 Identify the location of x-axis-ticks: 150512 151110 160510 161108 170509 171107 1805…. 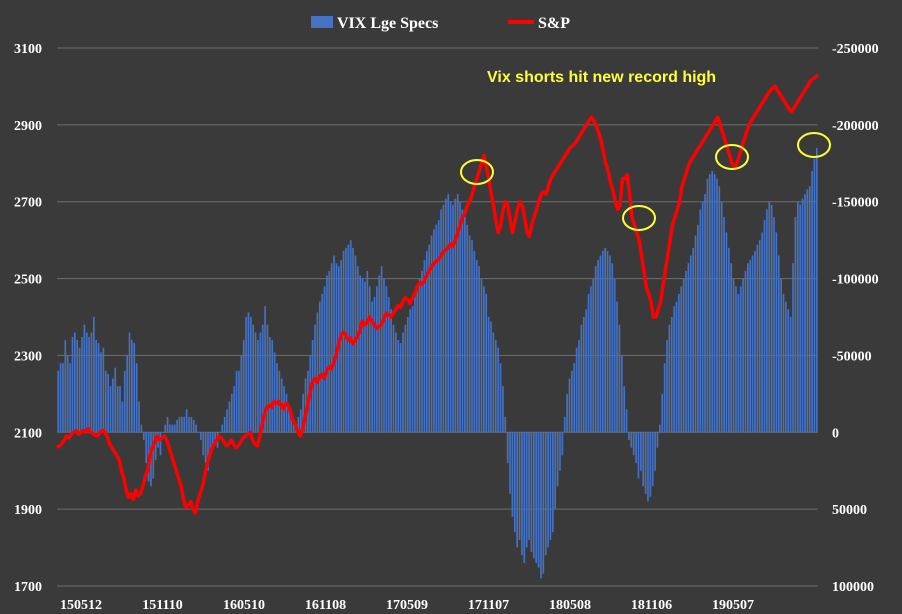
(407, 605).